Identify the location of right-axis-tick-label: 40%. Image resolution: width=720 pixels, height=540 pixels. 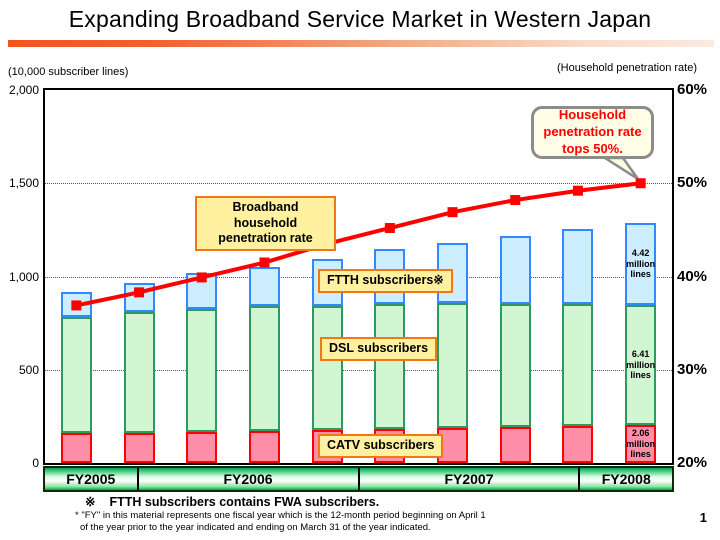
(692, 276).